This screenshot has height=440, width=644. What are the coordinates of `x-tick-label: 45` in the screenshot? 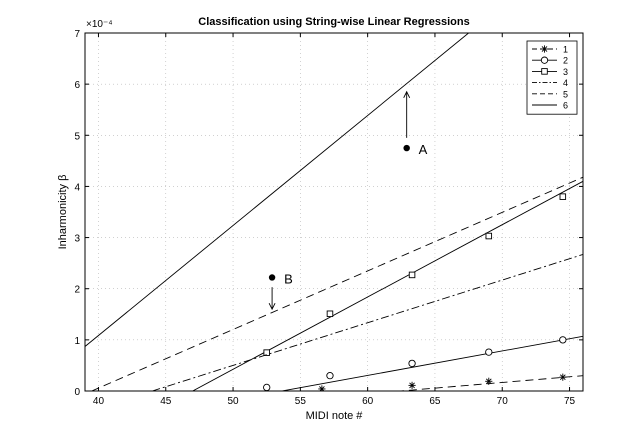 It's located at (166, 401).